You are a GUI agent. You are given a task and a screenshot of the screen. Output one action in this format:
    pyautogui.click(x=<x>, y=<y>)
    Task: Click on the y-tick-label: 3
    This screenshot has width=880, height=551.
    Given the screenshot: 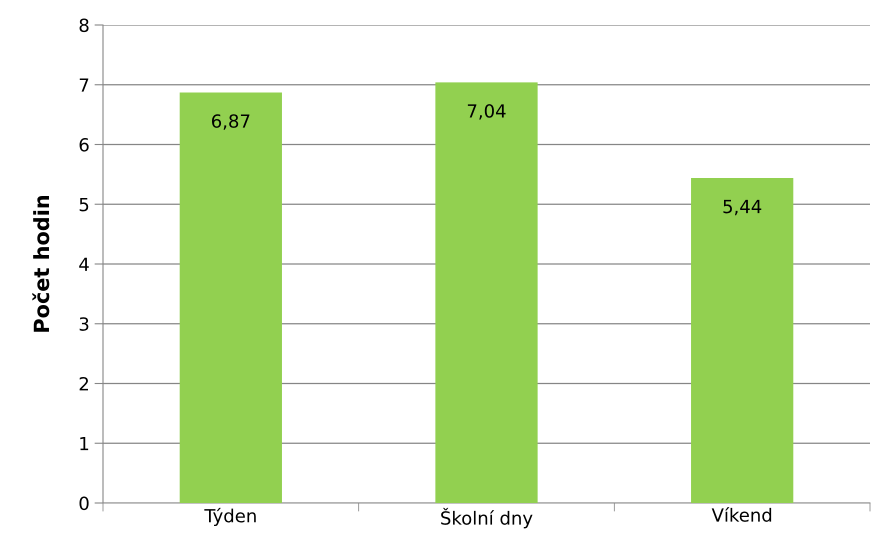 What is the action you would take?
    pyautogui.click(x=84, y=324)
    